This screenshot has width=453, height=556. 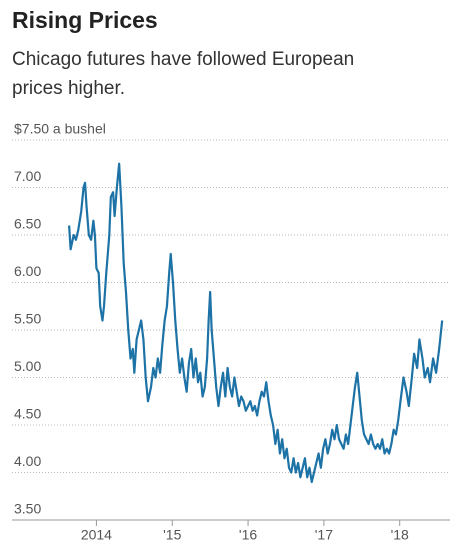 I want to click on y-tick-label: 4.50, so click(x=27, y=414).